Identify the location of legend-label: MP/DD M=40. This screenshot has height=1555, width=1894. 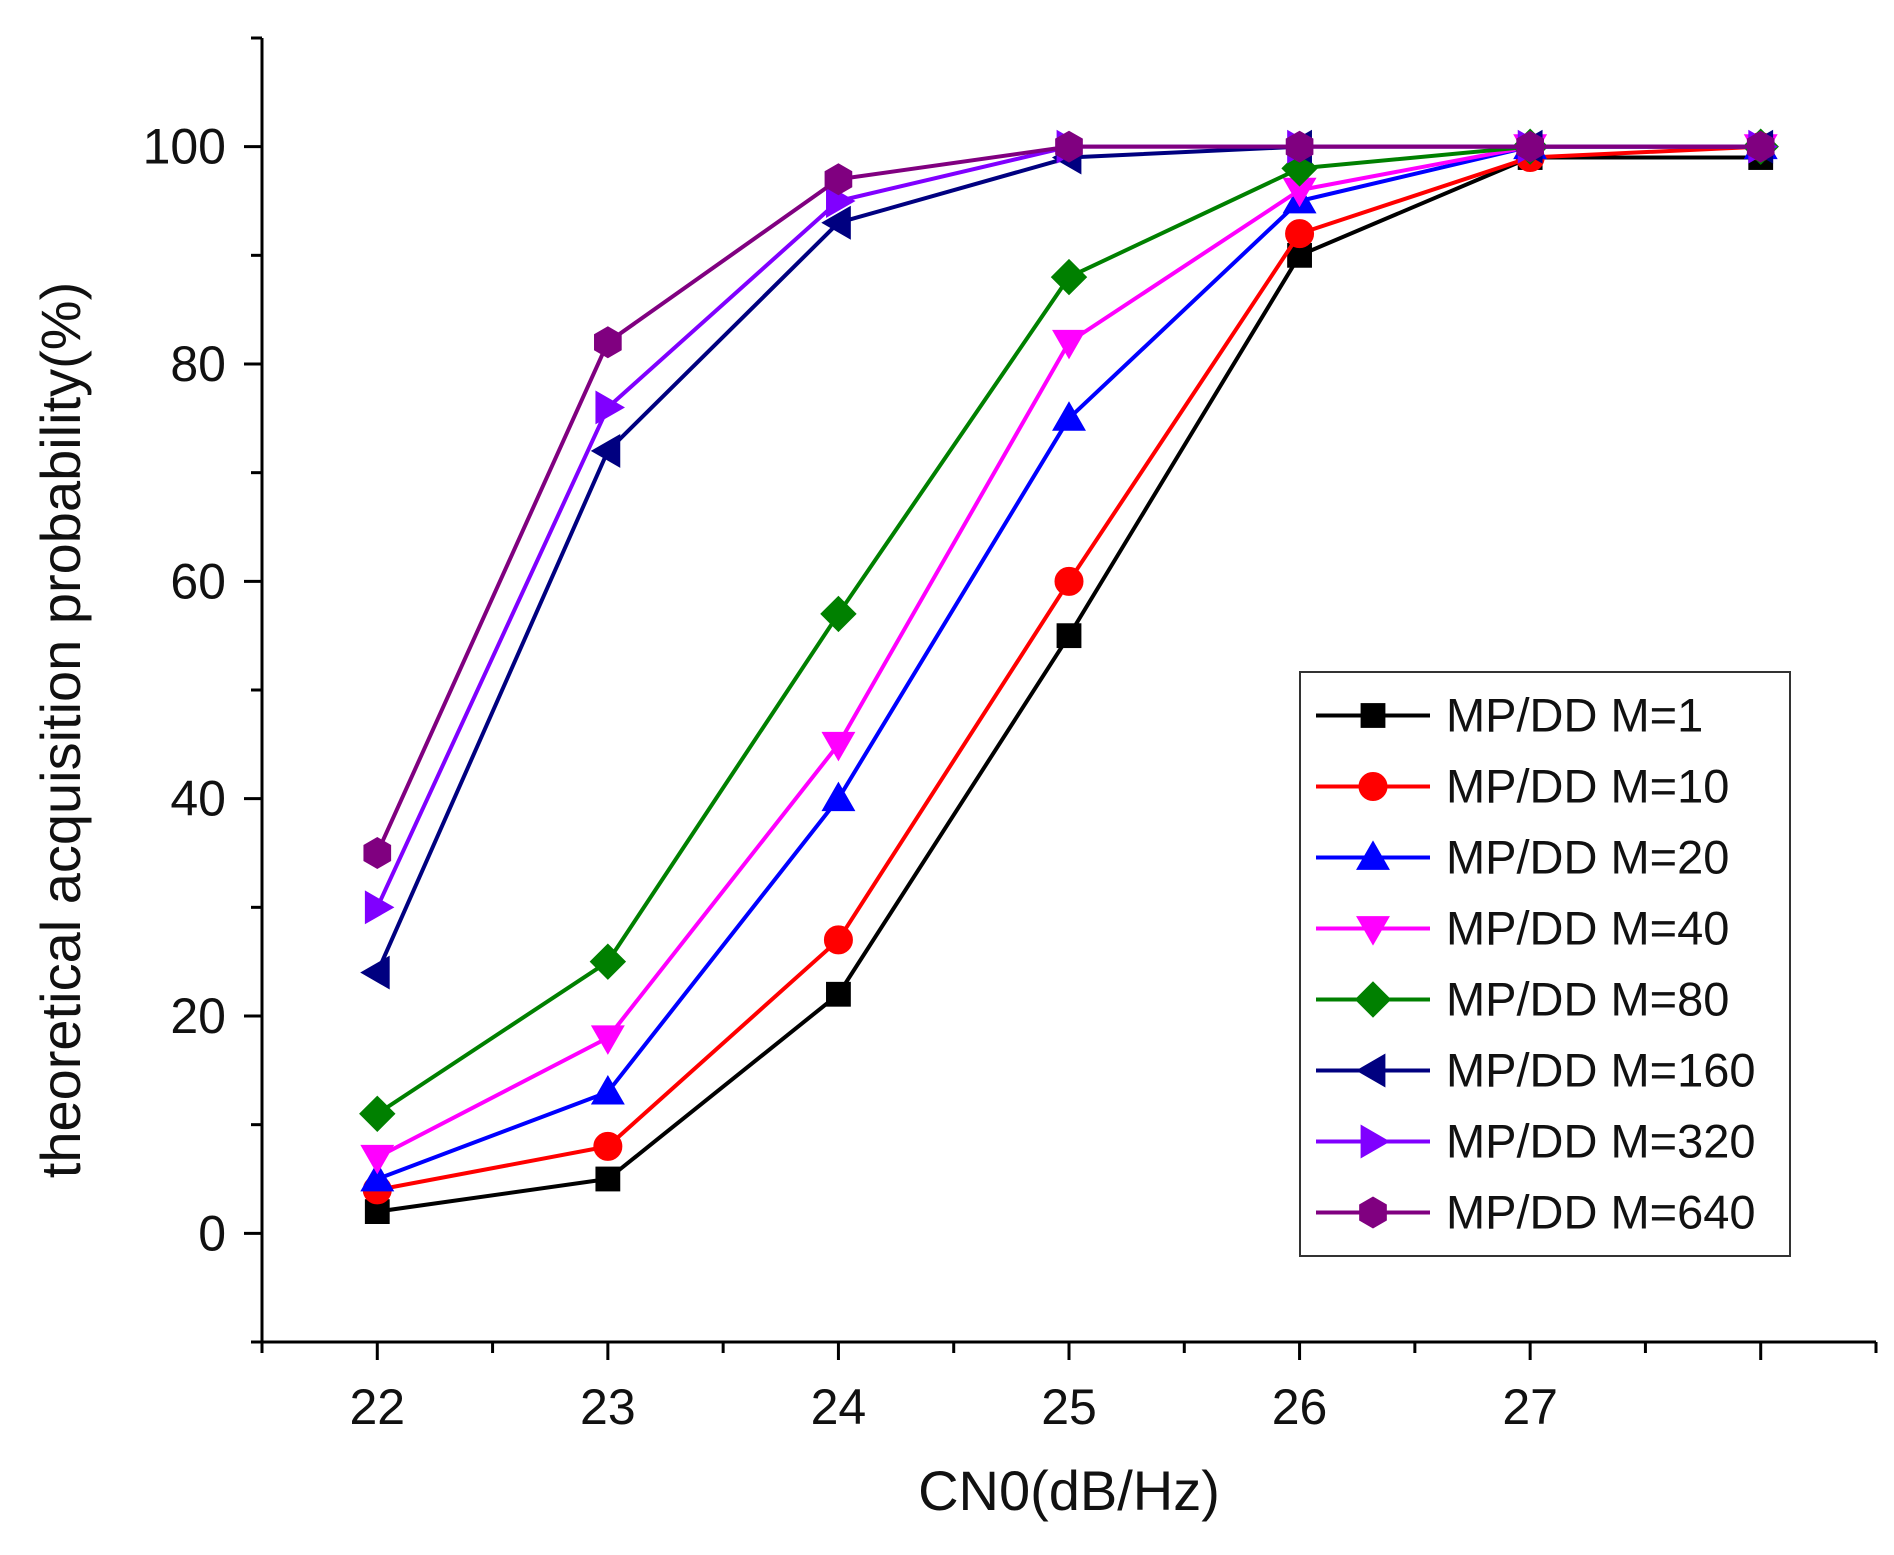
(1587, 928).